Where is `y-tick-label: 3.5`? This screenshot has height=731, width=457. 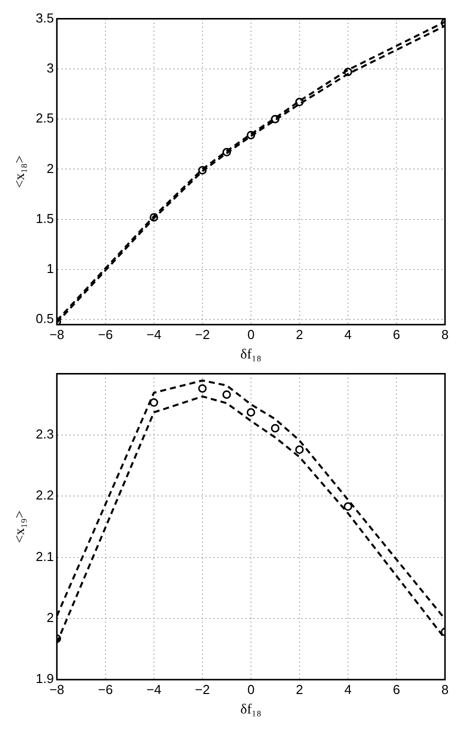 y-tick-label: 3.5 is located at coordinates (45, 18).